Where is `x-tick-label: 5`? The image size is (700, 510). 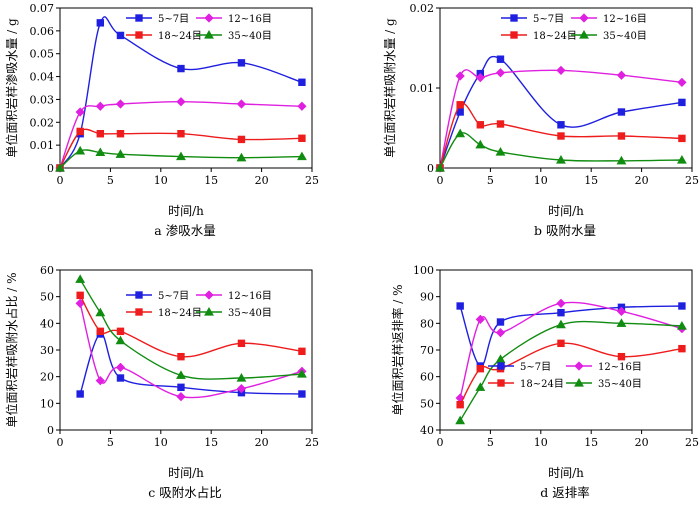
x-tick-label: 5 is located at coordinates (110, 442).